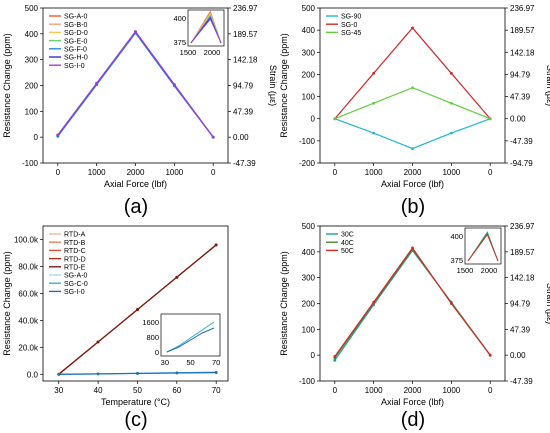 The height and width of the screenshot is (433, 550). What do you see at coordinates (98, 390) in the screenshot?
I see `x-tick-label: 40` at bounding box center [98, 390].